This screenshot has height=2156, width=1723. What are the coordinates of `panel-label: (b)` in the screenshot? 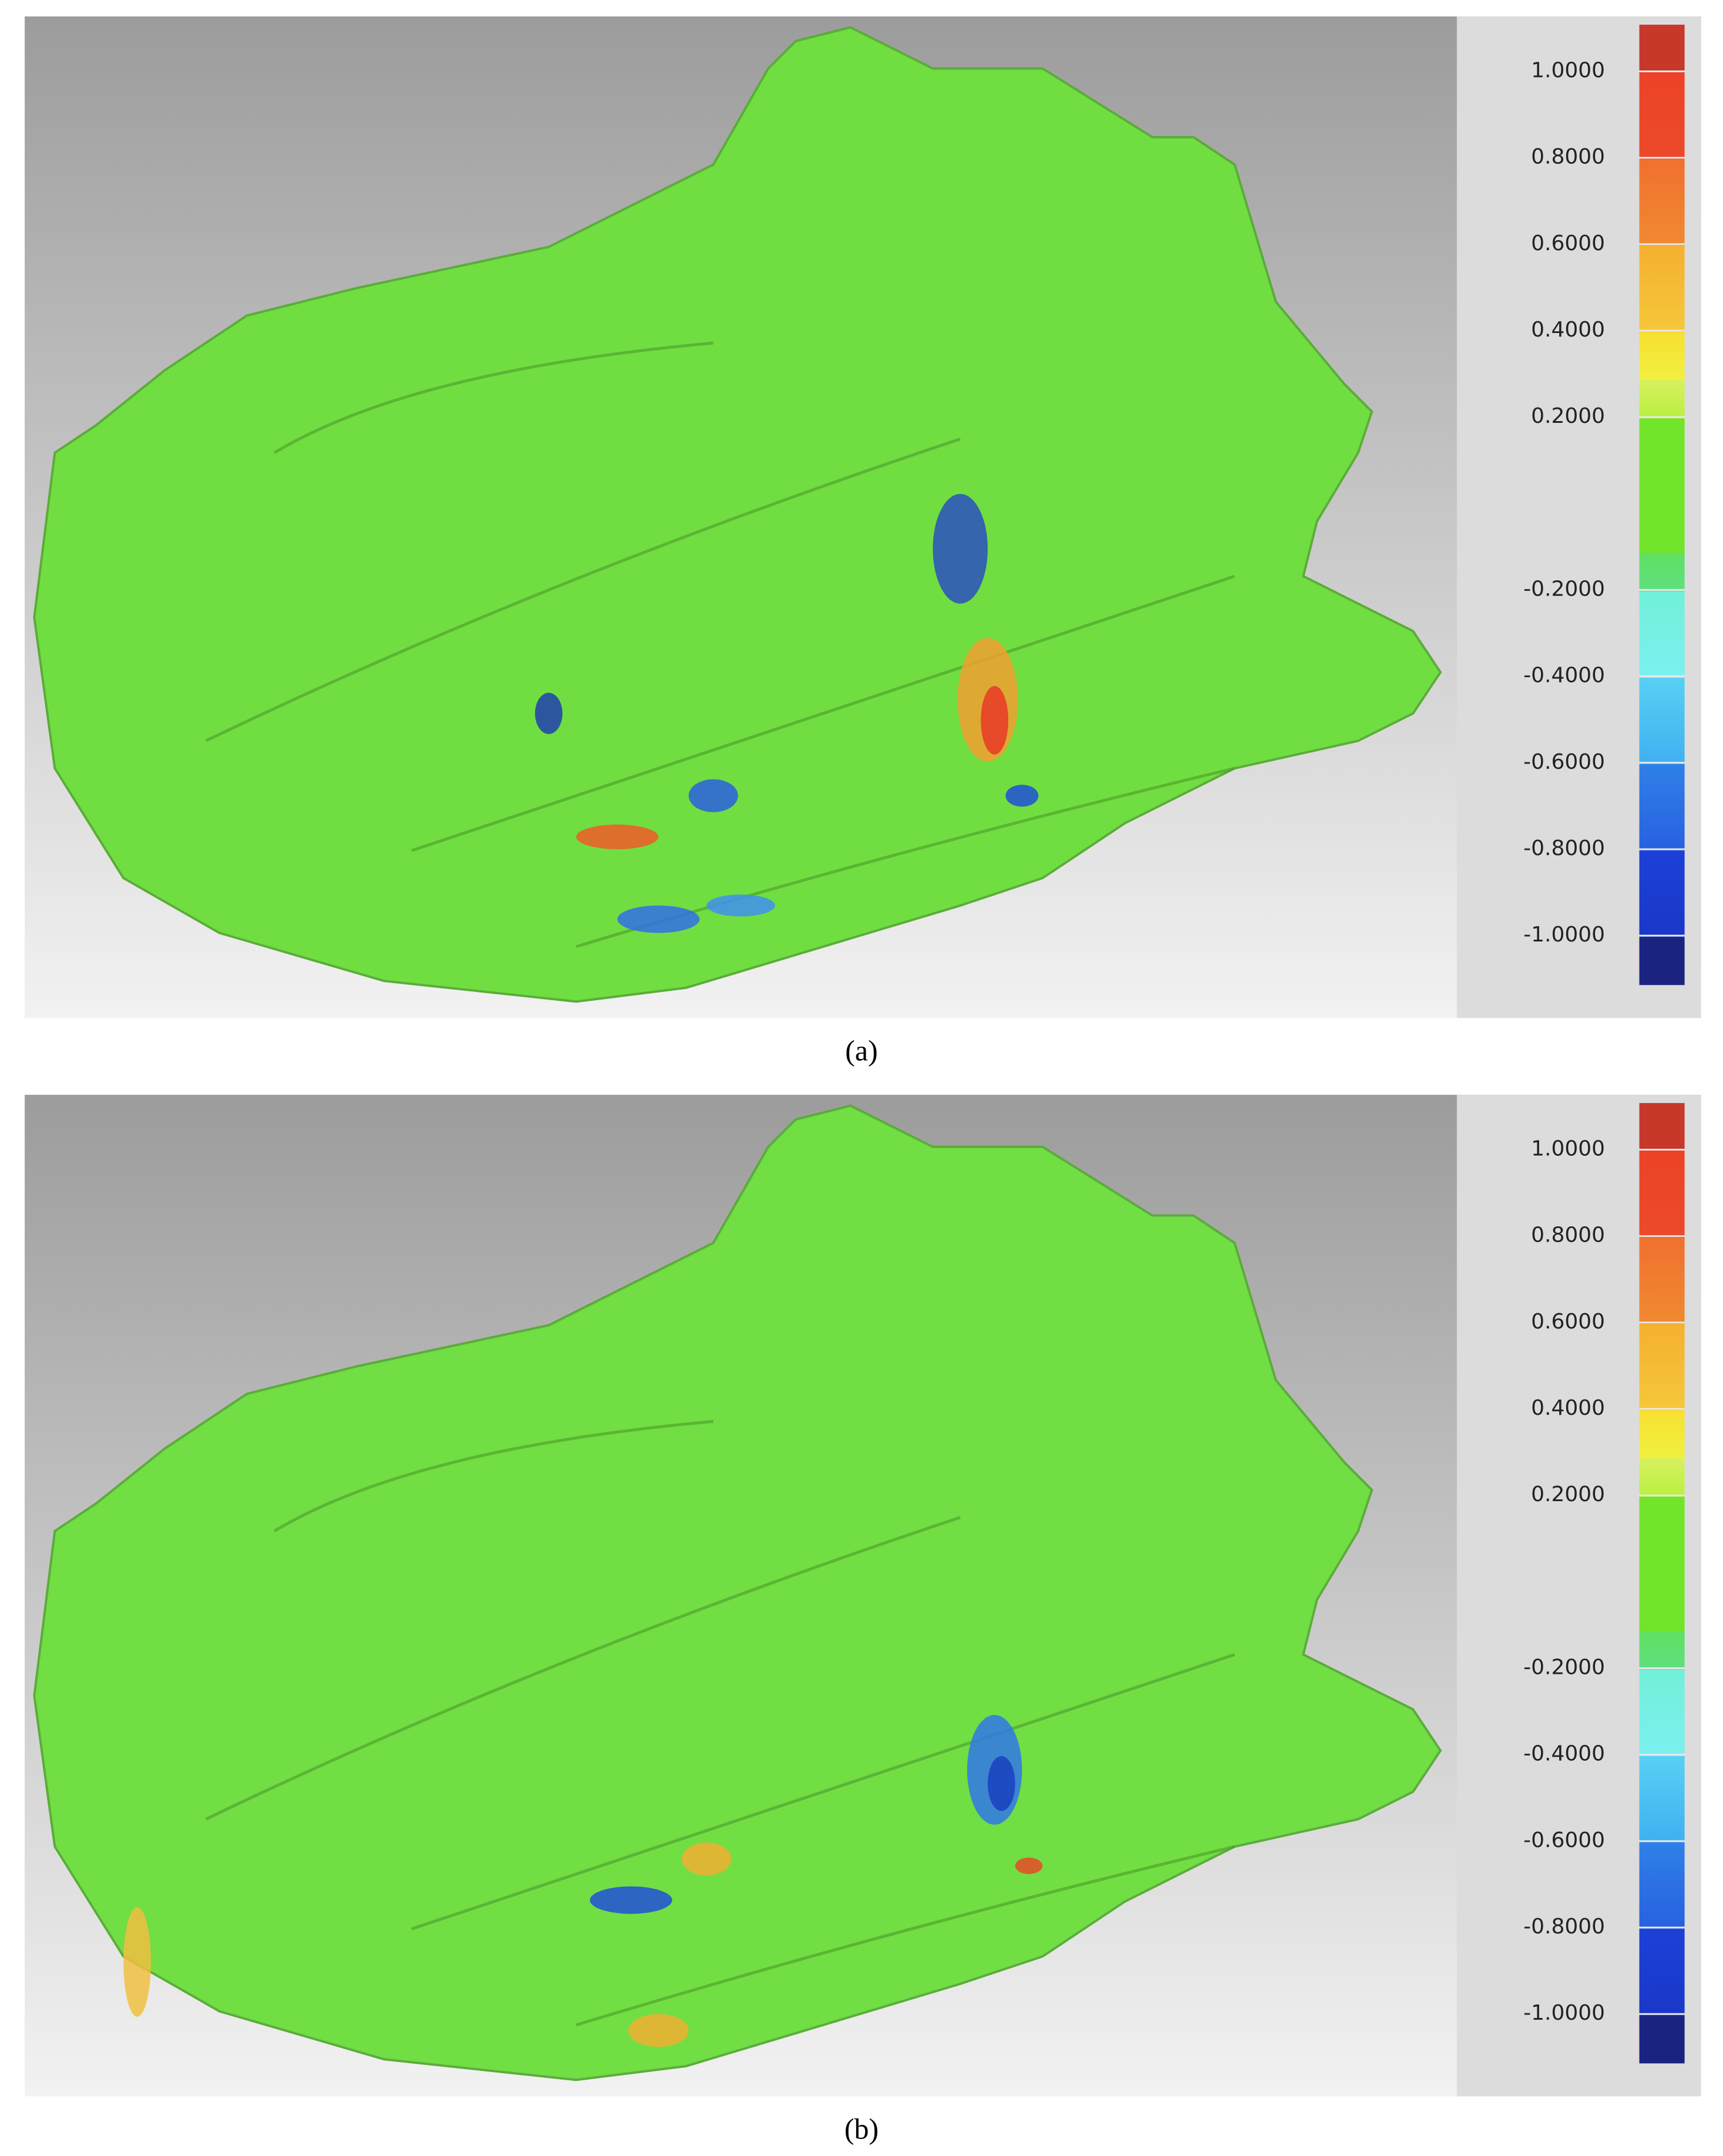 It's located at (861, 2129).